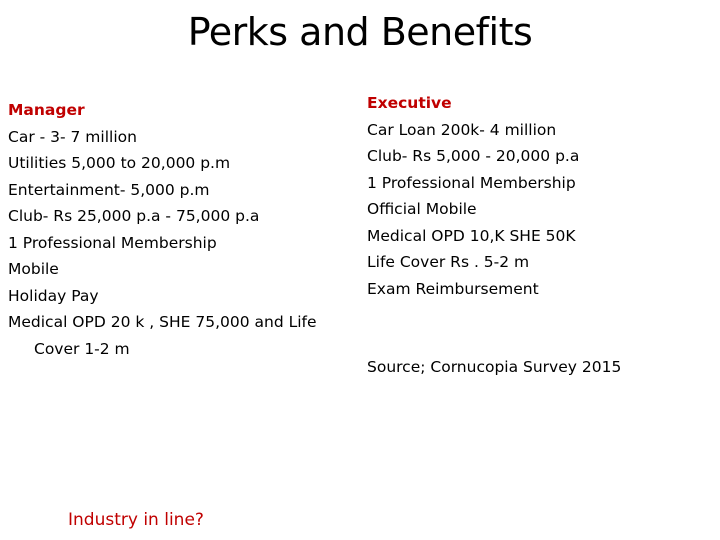 The width and height of the screenshot is (720, 540). What do you see at coordinates (453, 288) in the screenshot?
I see `executive-item: Exam Reimbursement` at bounding box center [453, 288].